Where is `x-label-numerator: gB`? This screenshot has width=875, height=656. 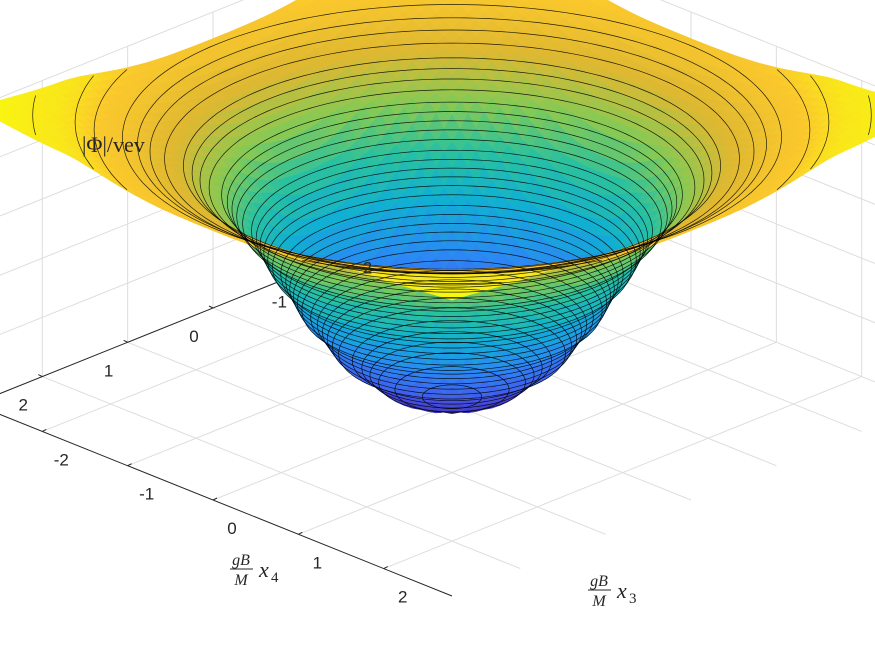
x-label-numerator: gB is located at coordinates (599, 581).